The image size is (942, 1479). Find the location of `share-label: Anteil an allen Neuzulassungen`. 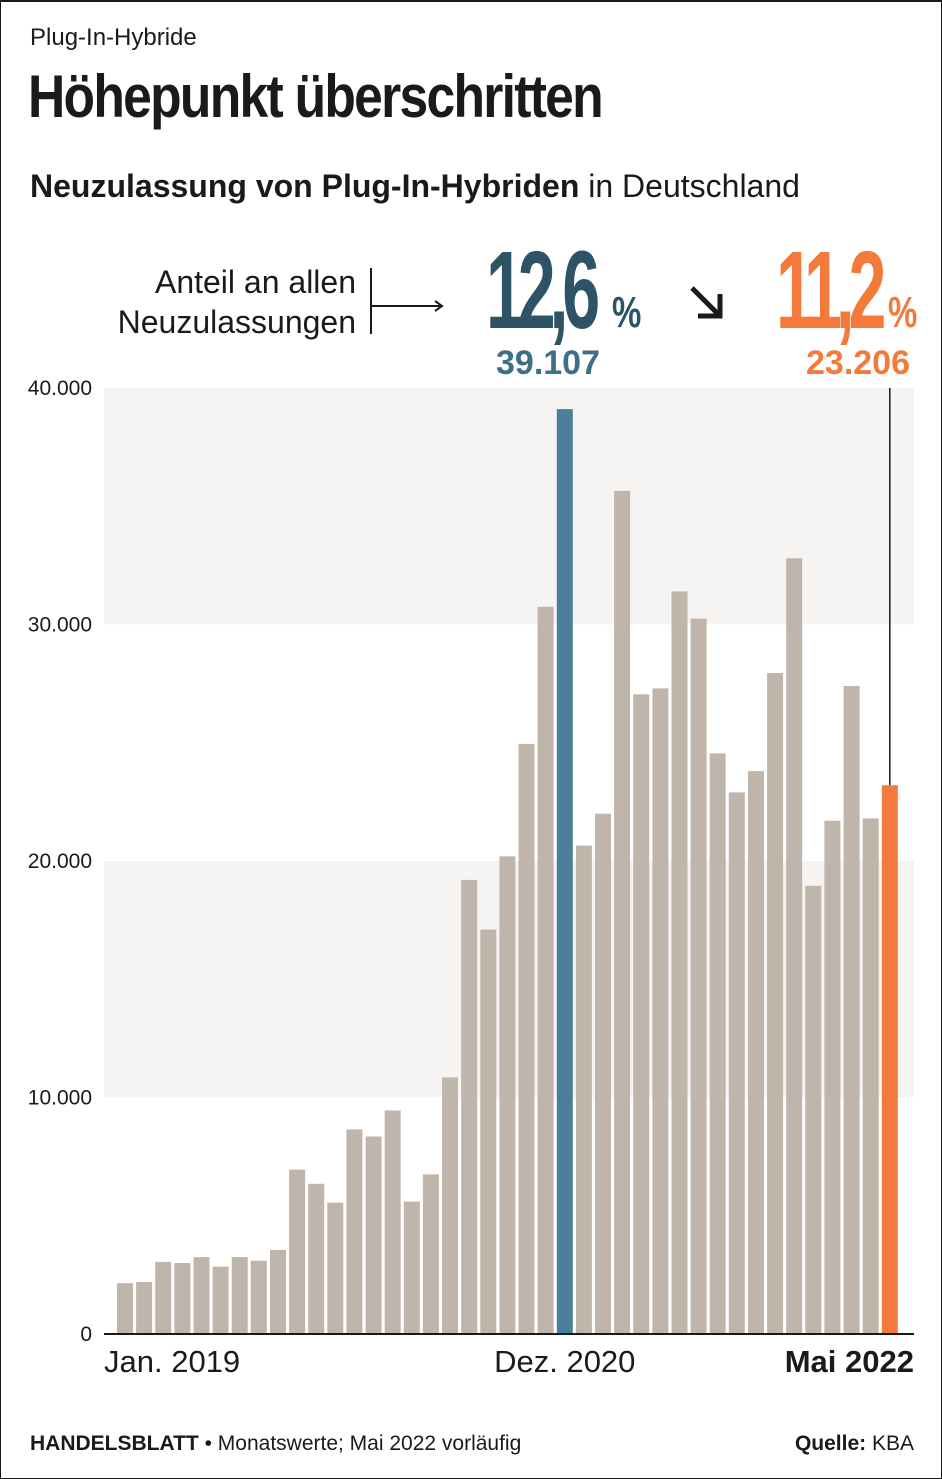

share-label: Anteil an allen Neuzulassungen is located at coordinates (237, 302).